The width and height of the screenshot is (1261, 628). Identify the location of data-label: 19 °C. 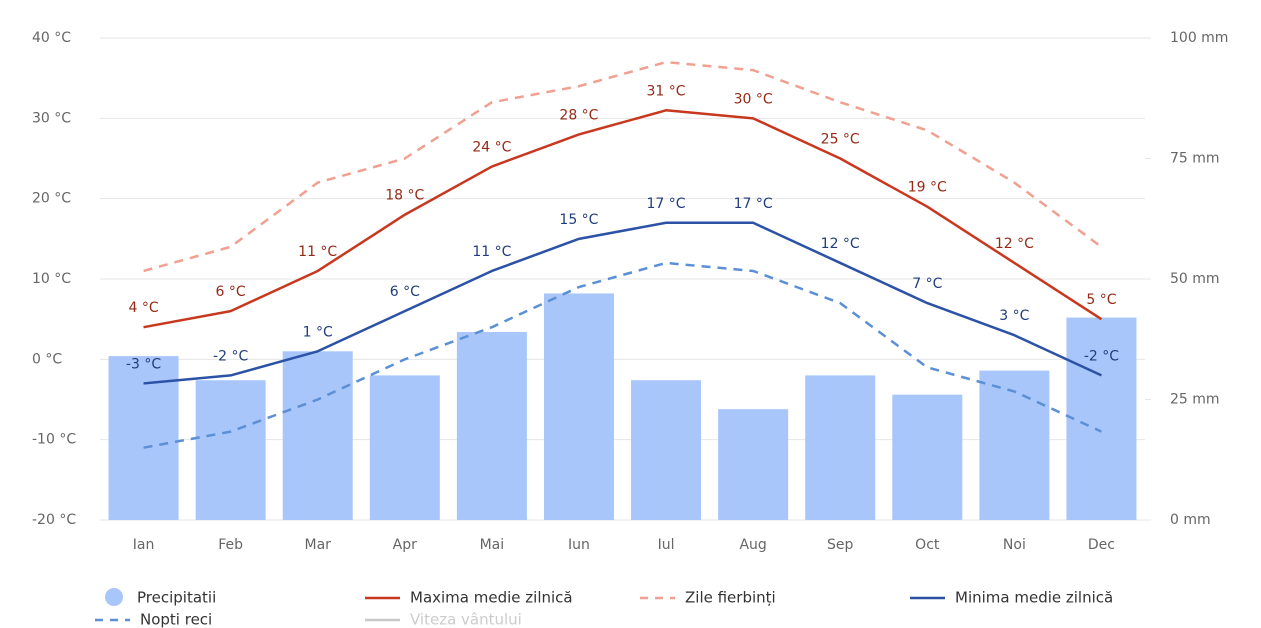
(927, 188).